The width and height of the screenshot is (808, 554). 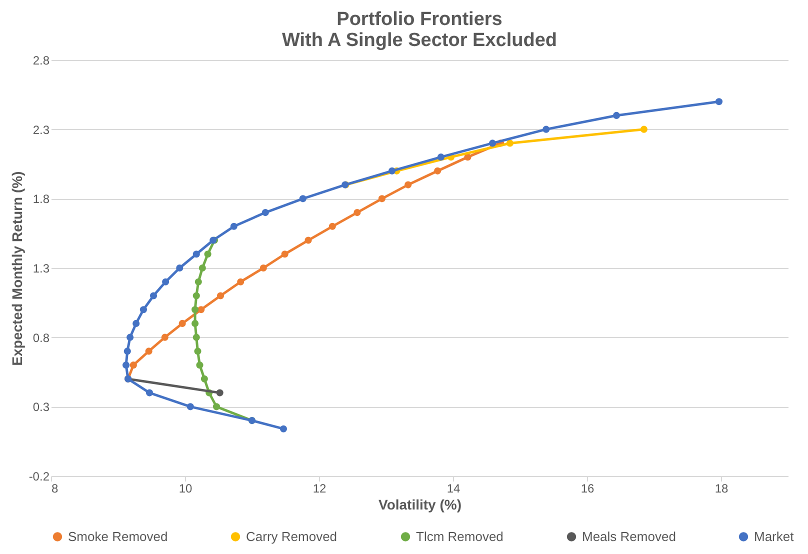 What do you see at coordinates (39, 477) in the screenshot?
I see `y-tick-label: -0.2` at bounding box center [39, 477].